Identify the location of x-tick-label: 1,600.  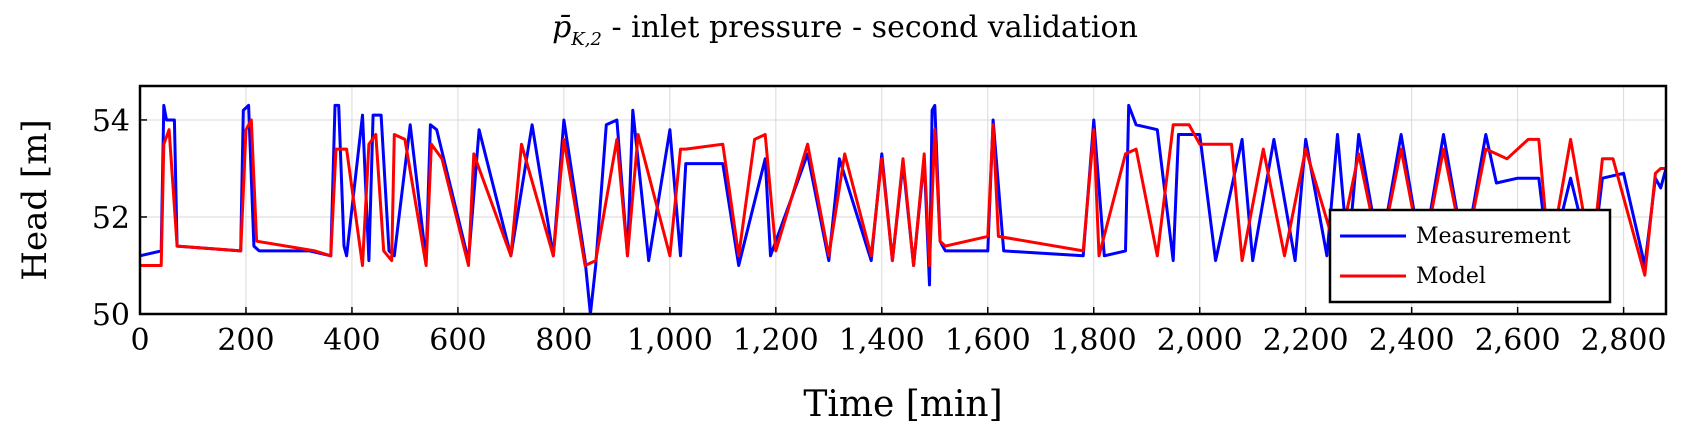
(988, 340).